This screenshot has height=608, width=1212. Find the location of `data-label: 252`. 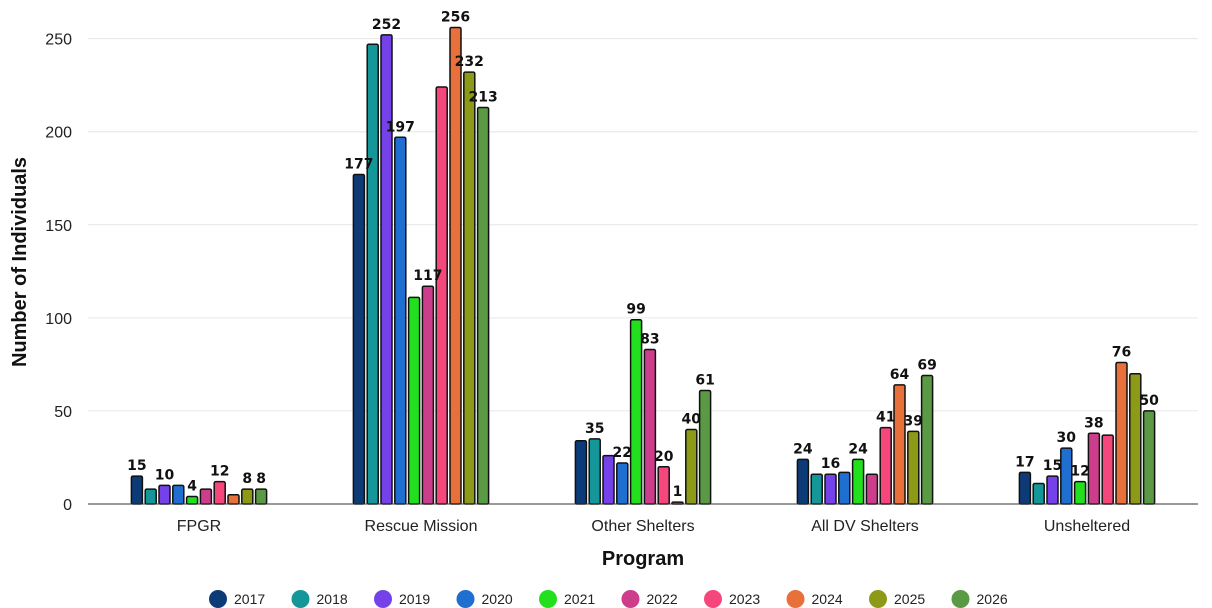

data-label: 252 is located at coordinates (386, 25).